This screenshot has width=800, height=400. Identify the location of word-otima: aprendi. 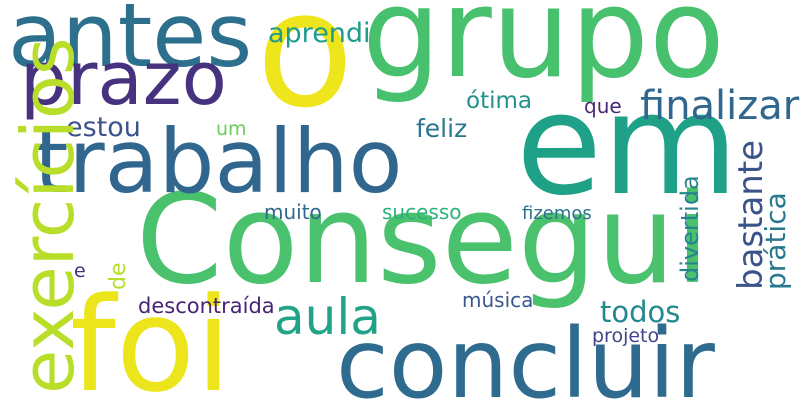
(319, 33).